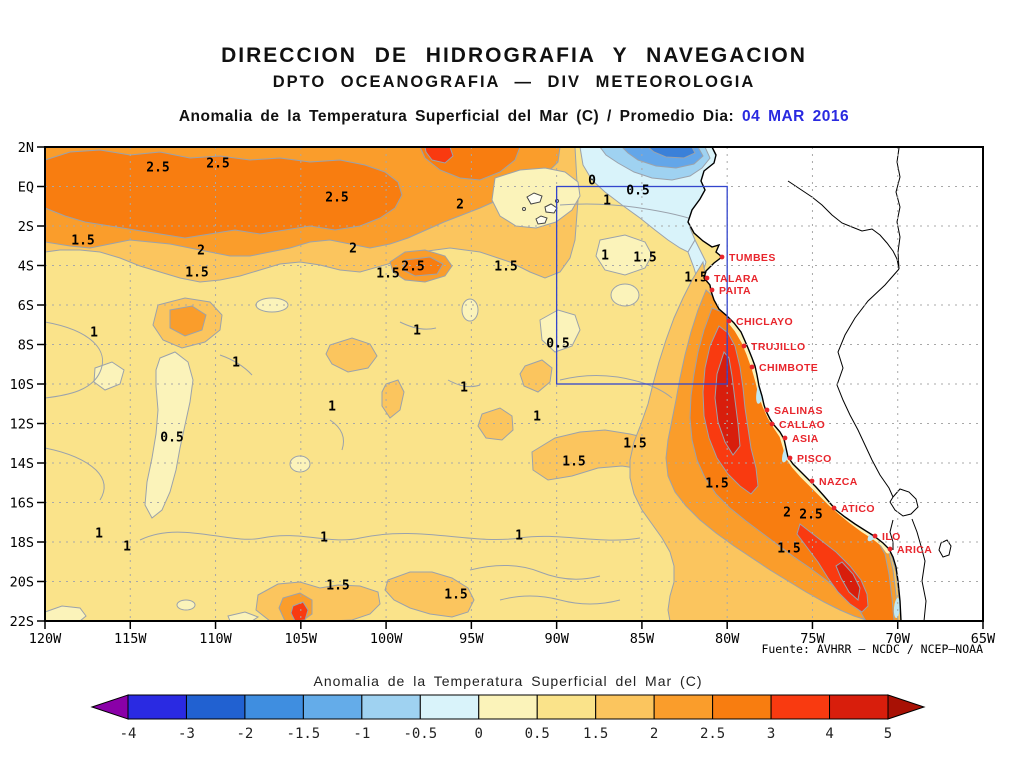 The image size is (1028, 768). Describe the element at coordinates (595, 734) in the screenshot. I see `colorbar-tick-label: 1.5` at that location.